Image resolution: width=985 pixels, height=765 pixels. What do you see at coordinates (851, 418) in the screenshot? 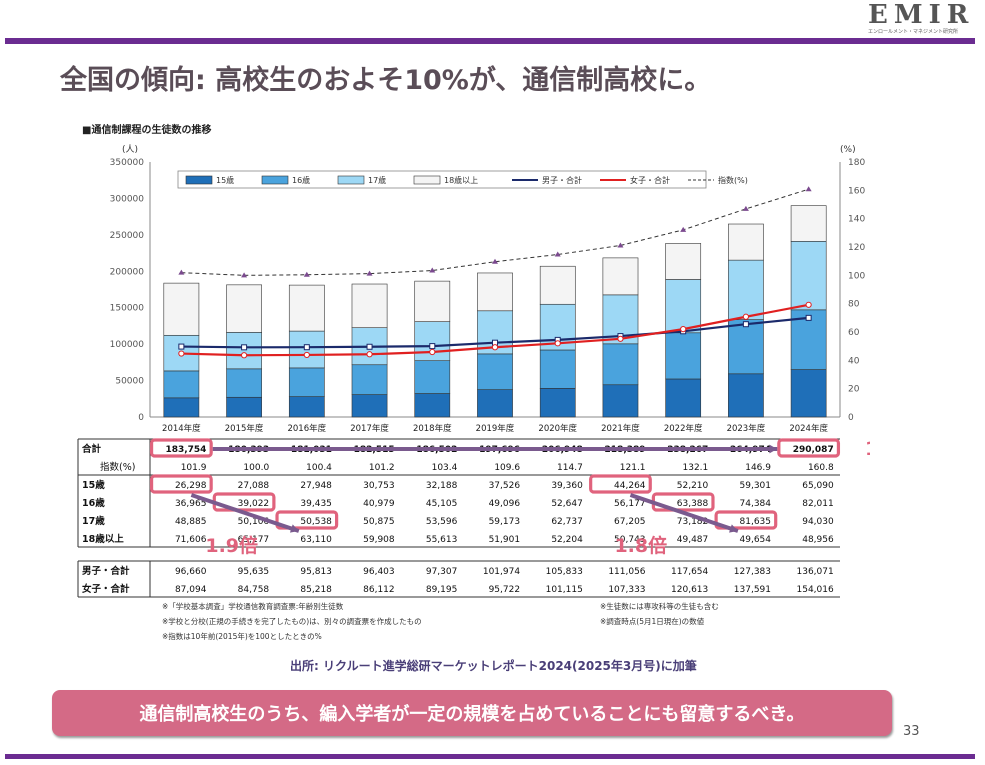
I see `y2-tick-label: 0` at bounding box center [851, 418].